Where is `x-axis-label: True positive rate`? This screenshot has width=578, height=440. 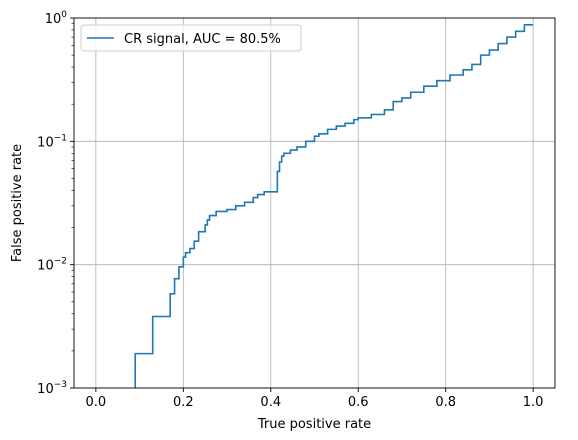 x-axis-label: True positive rate is located at coordinates (314, 424).